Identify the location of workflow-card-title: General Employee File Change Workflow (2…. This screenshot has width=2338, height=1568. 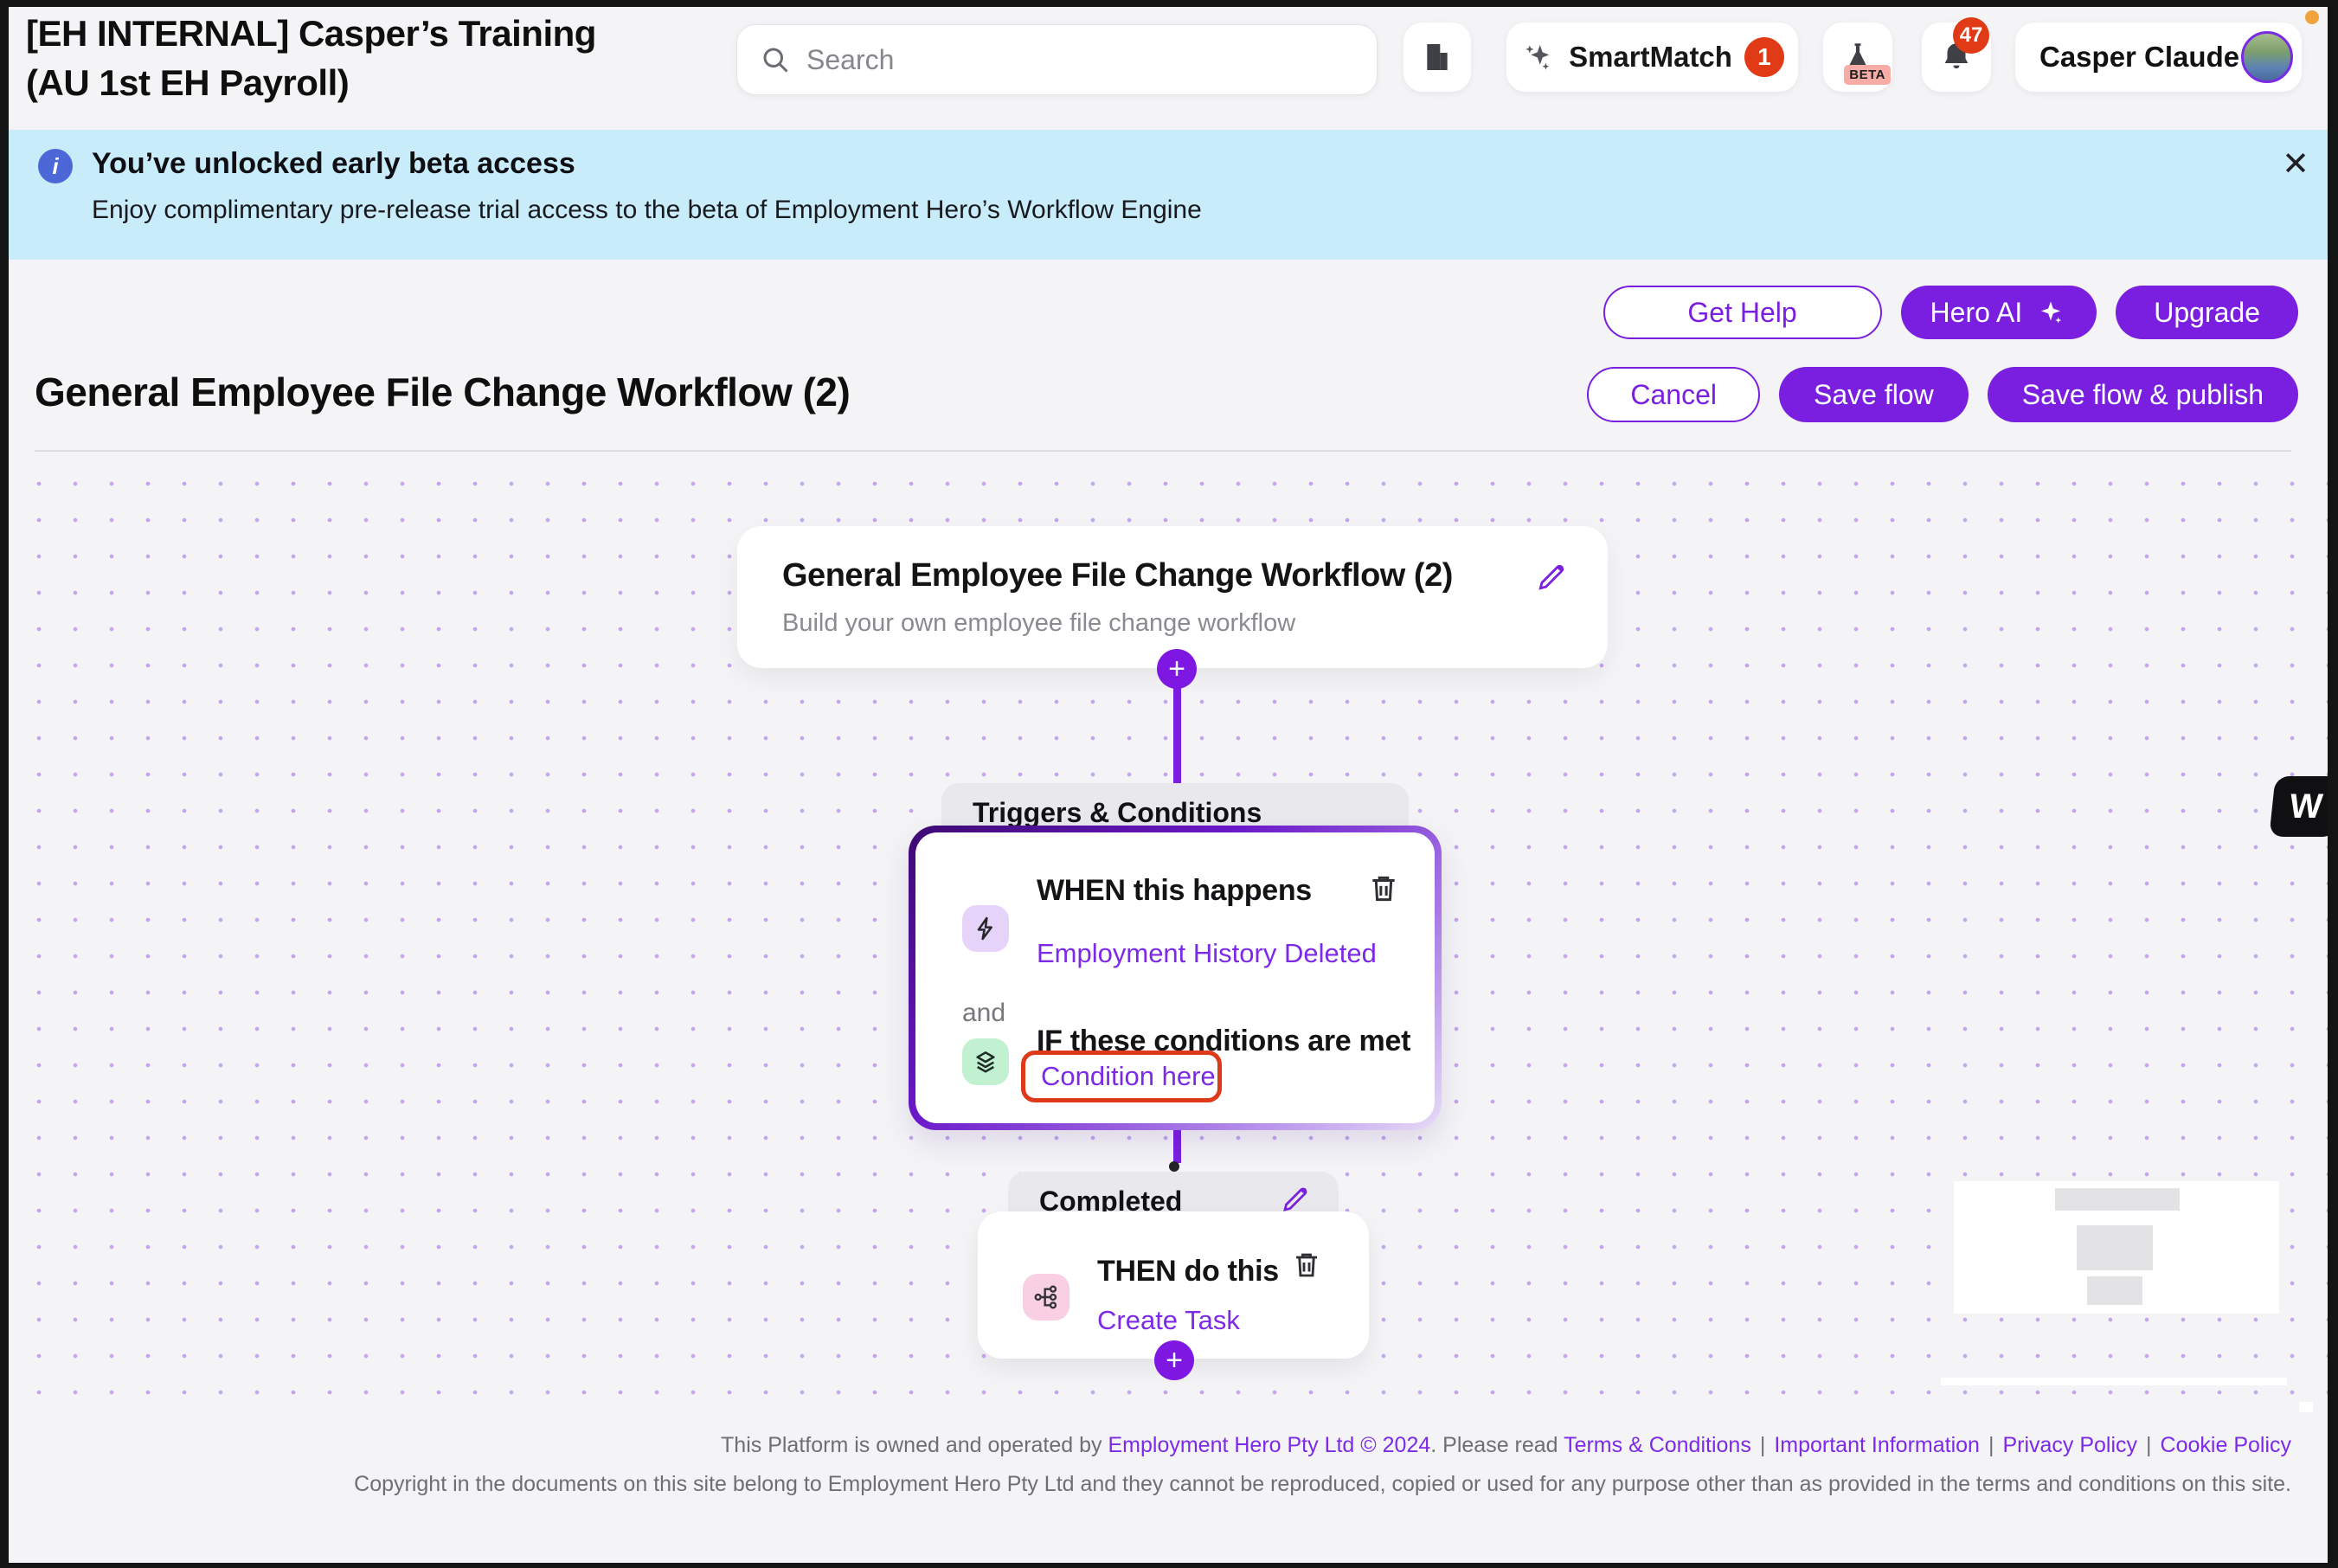
(1117, 575).